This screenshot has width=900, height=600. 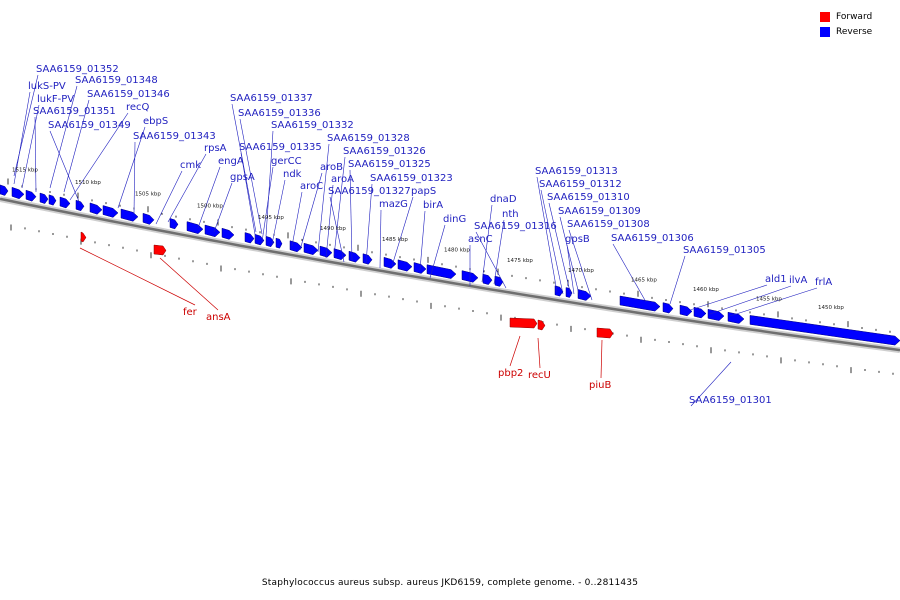 What do you see at coordinates (854, 16) in the screenshot?
I see `legend-label-forward: Forward` at bounding box center [854, 16].